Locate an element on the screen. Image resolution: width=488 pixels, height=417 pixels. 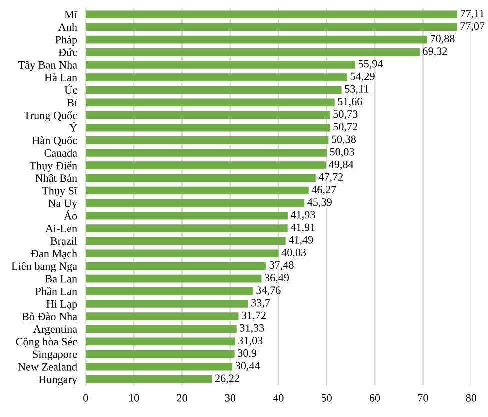
data-label: 41,91 is located at coordinates (302, 228).